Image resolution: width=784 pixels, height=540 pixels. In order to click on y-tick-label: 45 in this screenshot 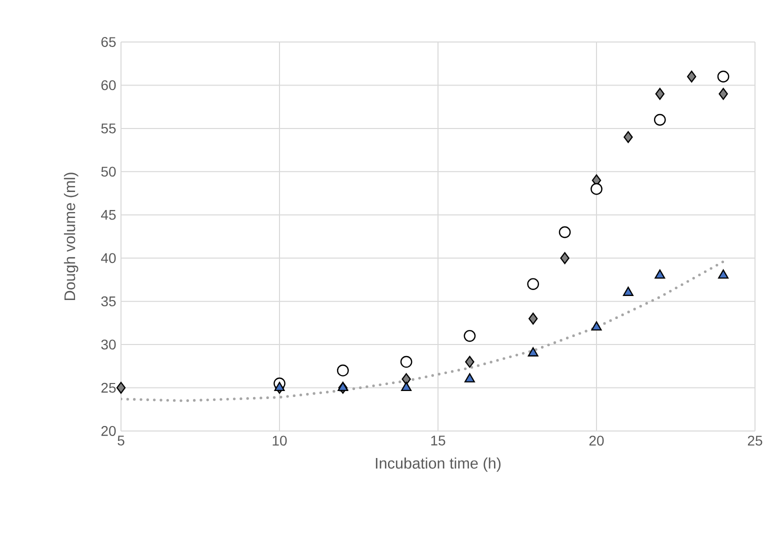, I will do `click(108, 215)`.